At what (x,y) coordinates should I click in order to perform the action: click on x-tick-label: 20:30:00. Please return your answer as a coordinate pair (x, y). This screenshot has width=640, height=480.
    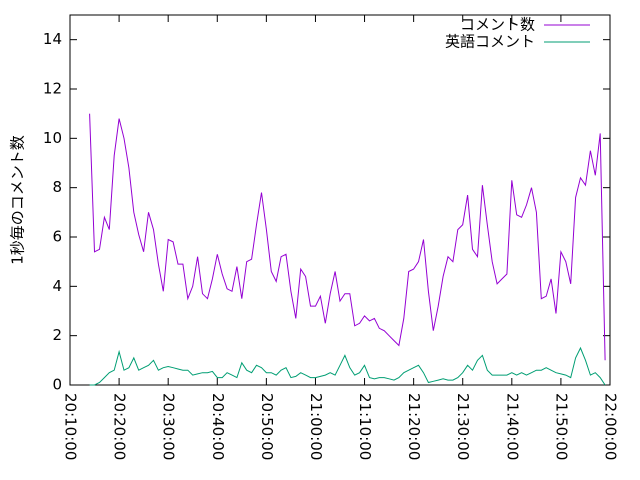
    Looking at the image, I should click on (169, 426).